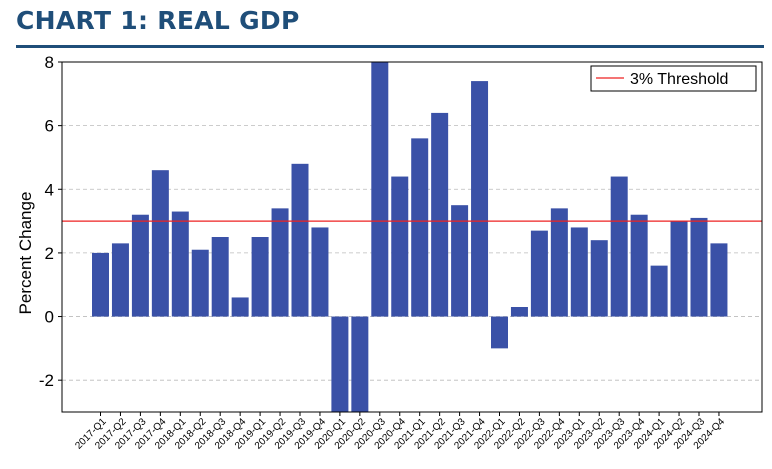  Describe the element at coordinates (49, 189) in the screenshot. I see `y-tick-label: 4` at that location.